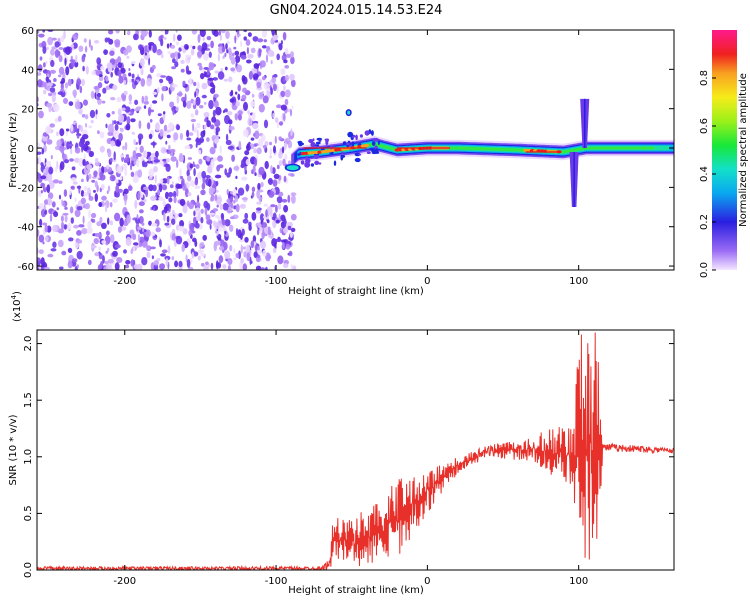  Describe the element at coordinates (13, 449) in the screenshot. I see `snr-y-axis-label: SNR (10 * v/v)` at that location.